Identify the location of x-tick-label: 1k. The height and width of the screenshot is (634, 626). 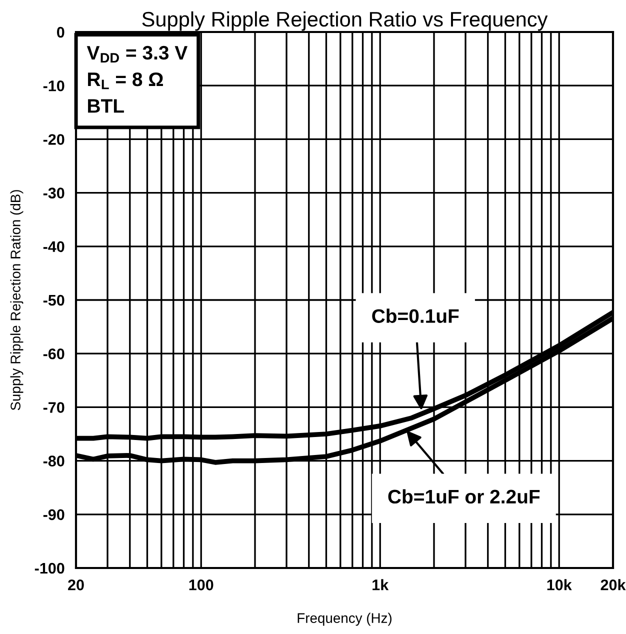
(380, 584).